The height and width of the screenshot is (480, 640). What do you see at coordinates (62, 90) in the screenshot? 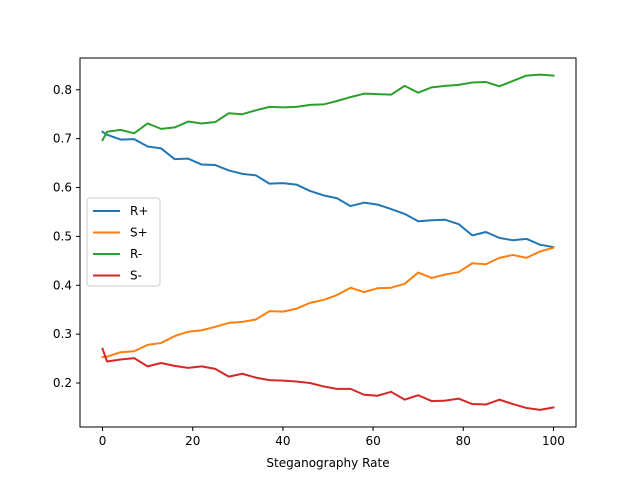
I see `y-tick-label: 0.8` at bounding box center [62, 90].